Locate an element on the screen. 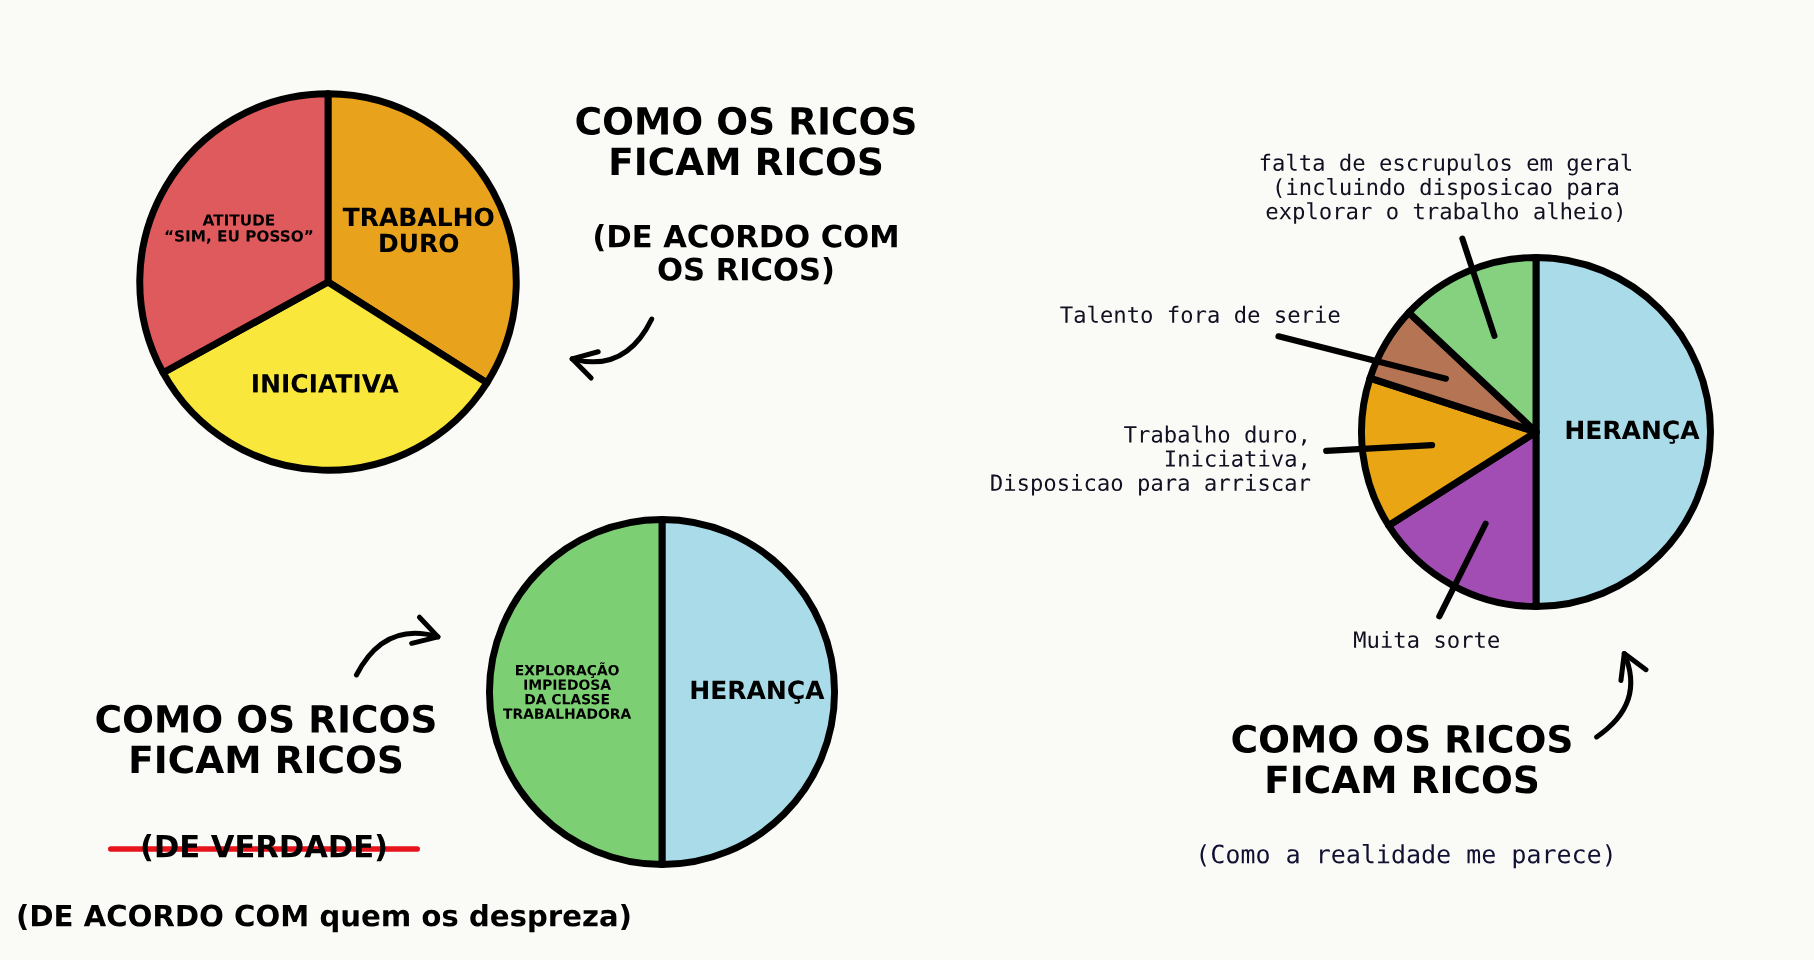 The height and width of the screenshot is (960, 1814). slice-label: Muita sorte is located at coordinates (1426, 639).